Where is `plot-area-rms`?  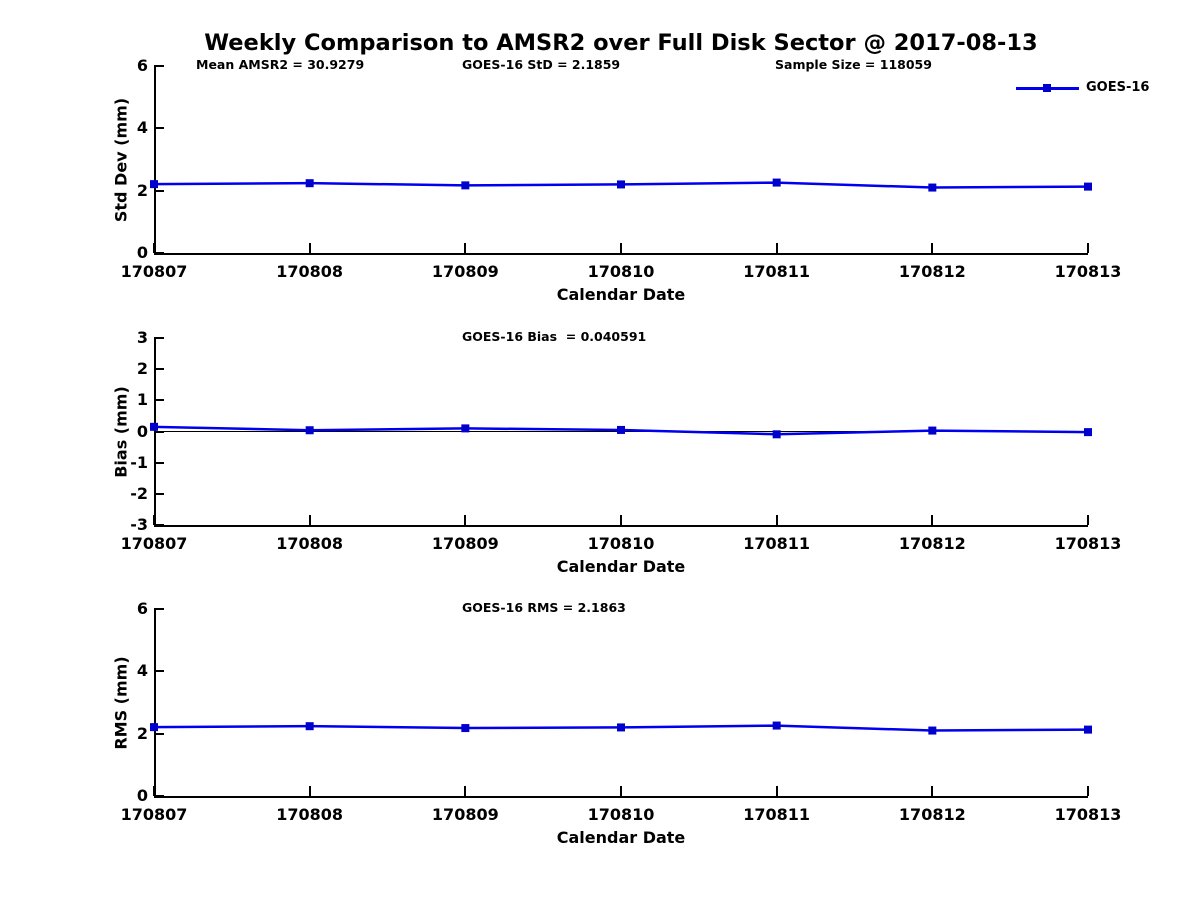 plot-area-rms is located at coordinates (621, 728).